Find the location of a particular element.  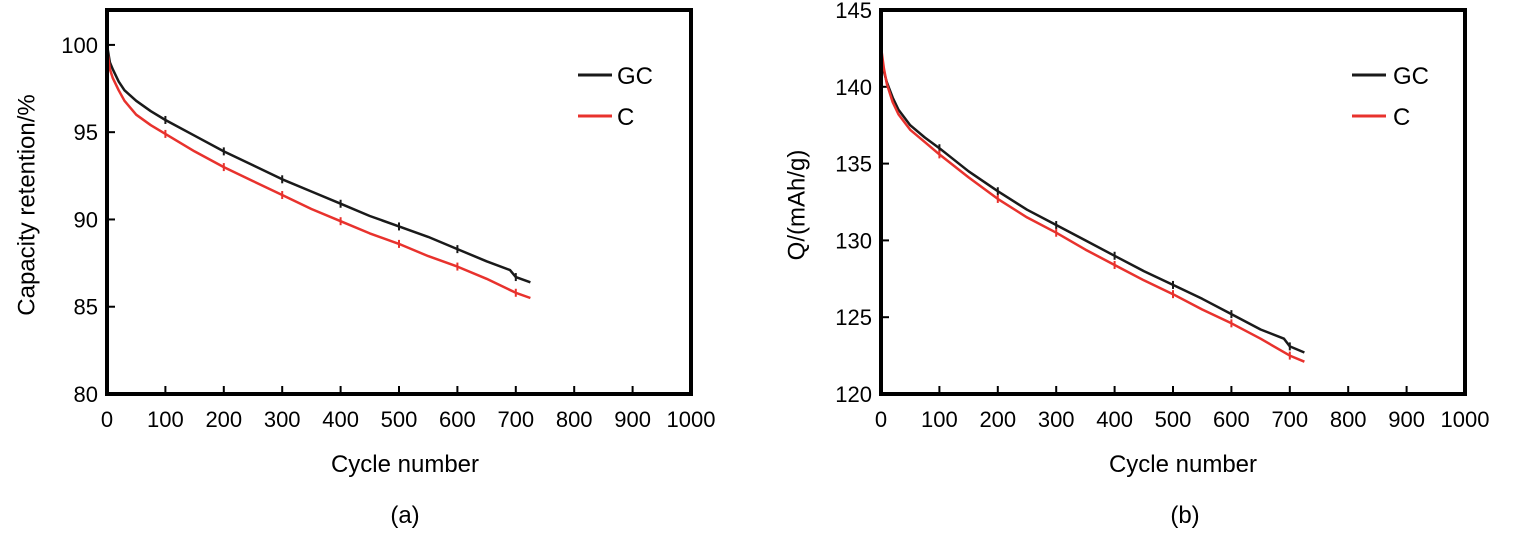

y-axis-label: Q/(mAh/g) is located at coordinates (796, 205).